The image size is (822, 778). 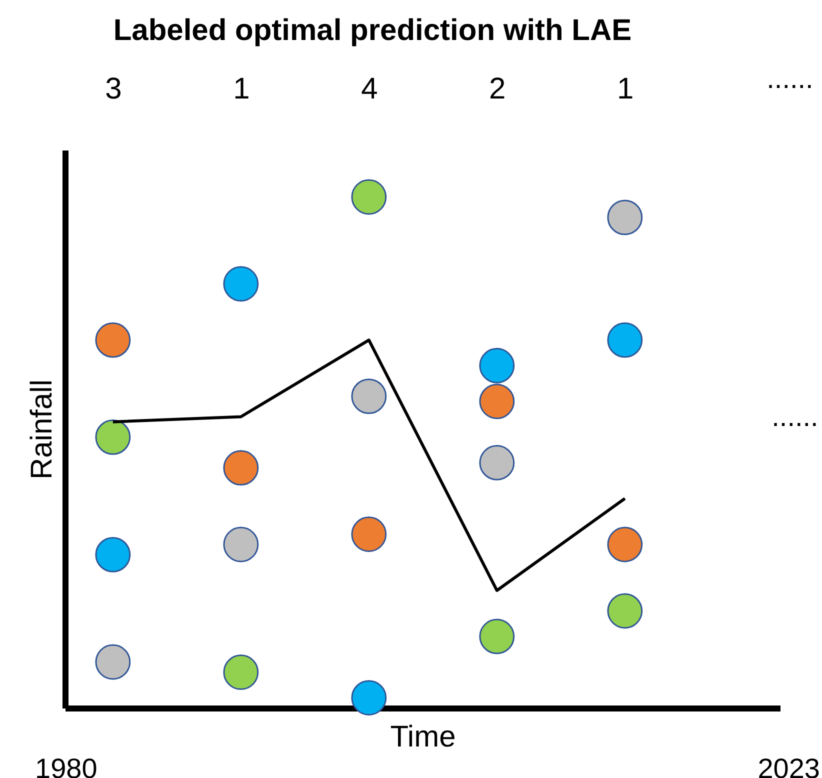 I want to click on chart-title: Labeled optimal prediction with LAE, so click(x=372, y=30).